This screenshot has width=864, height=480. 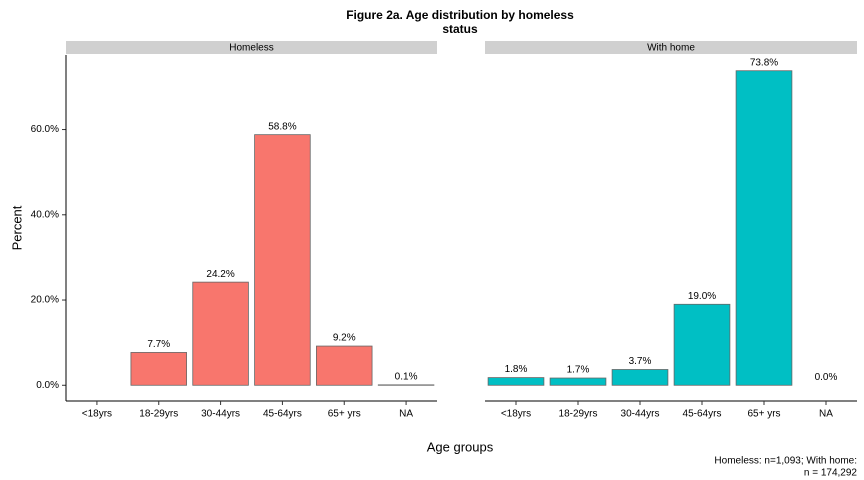 I want to click on caption: n = 174,292, so click(x=831, y=473).